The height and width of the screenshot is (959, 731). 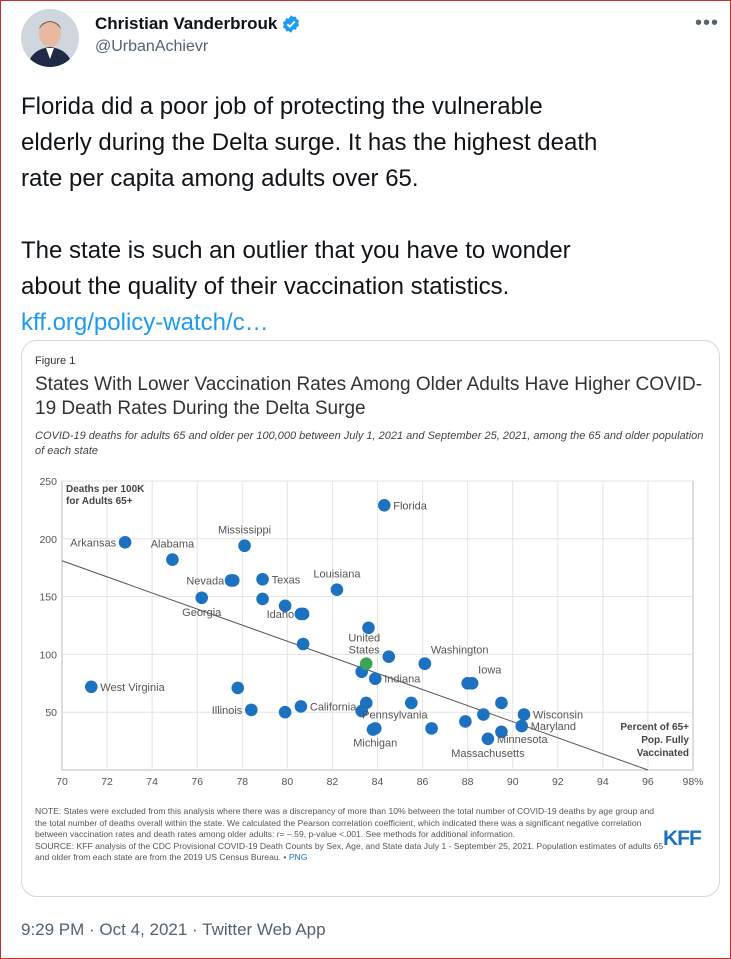 I want to click on data-point-iowa, so click(x=472, y=683).